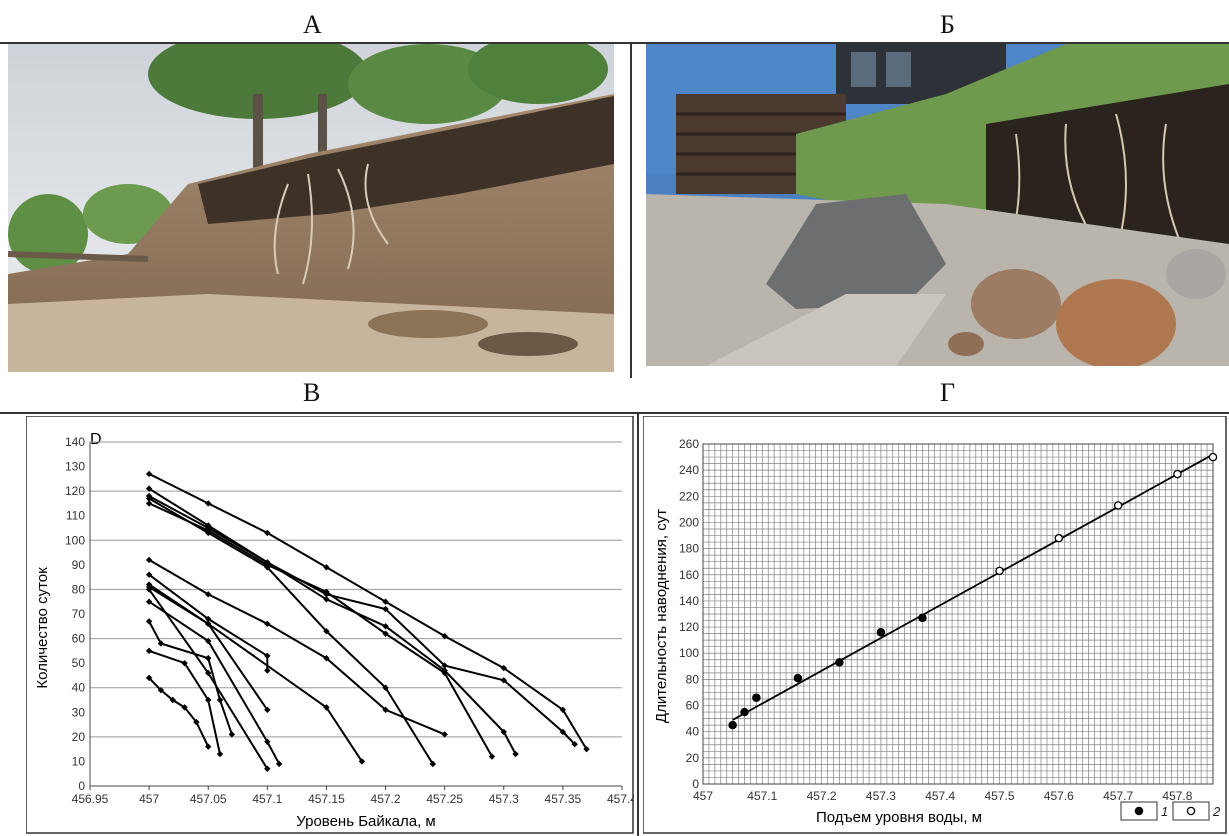  Describe the element at coordinates (689, 575) in the screenshot. I see `chart-g-y-tick: 160` at that location.